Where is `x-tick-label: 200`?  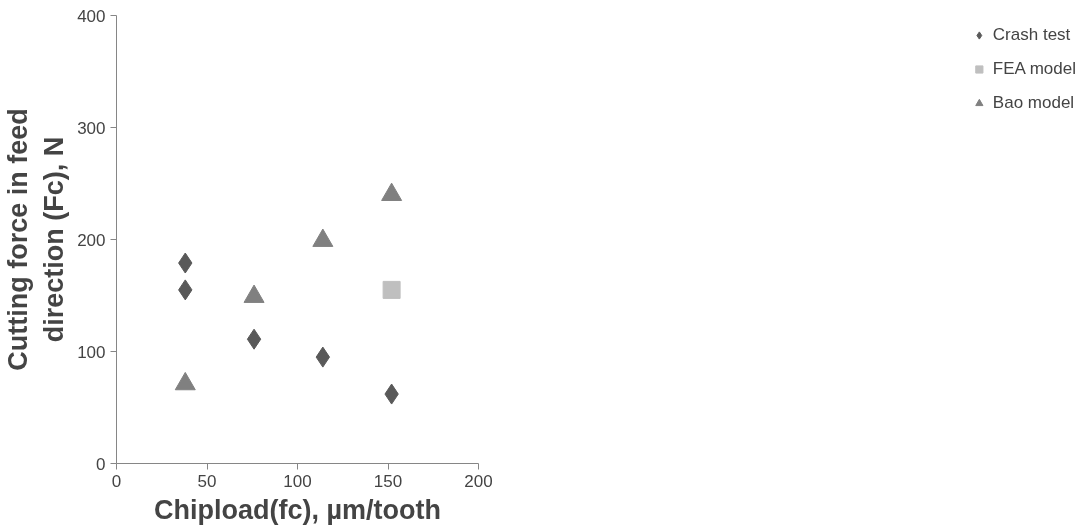
x-tick-label: 200 is located at coordinates (478, 481).